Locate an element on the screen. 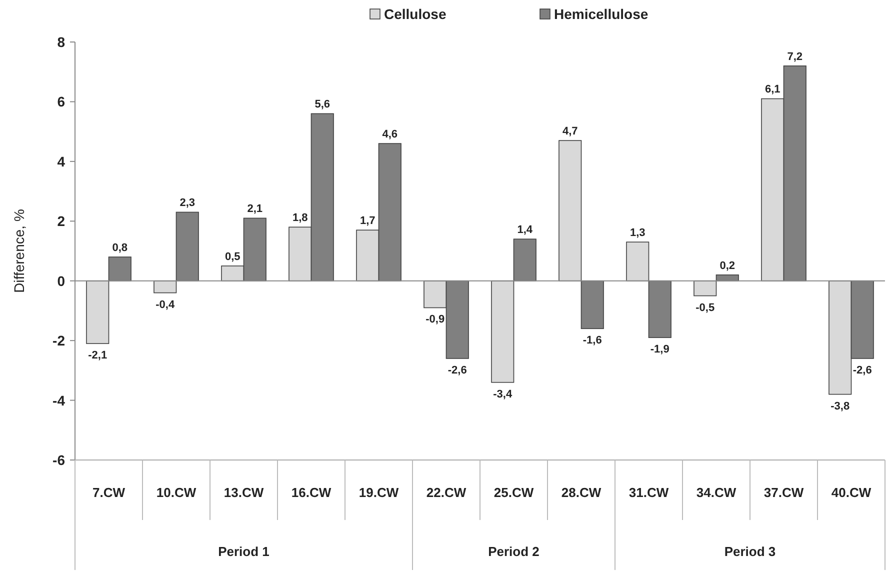  data-label: -3,4 is located at coordinates (503, 394).